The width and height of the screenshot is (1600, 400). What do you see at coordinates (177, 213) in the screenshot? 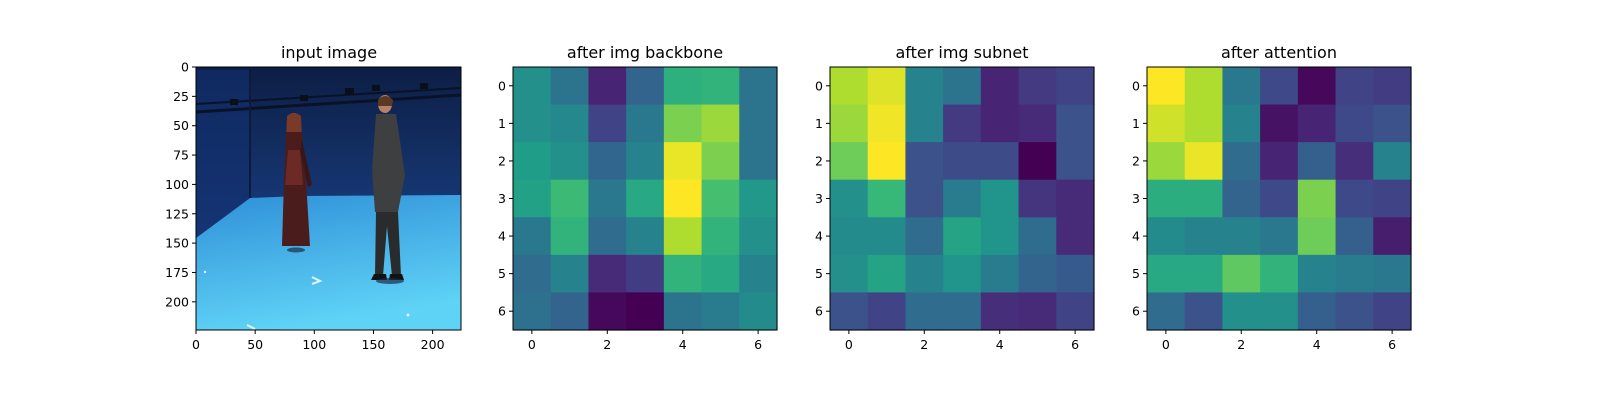
I see `y-tick-label: 125` at bounding box center [177, 213].